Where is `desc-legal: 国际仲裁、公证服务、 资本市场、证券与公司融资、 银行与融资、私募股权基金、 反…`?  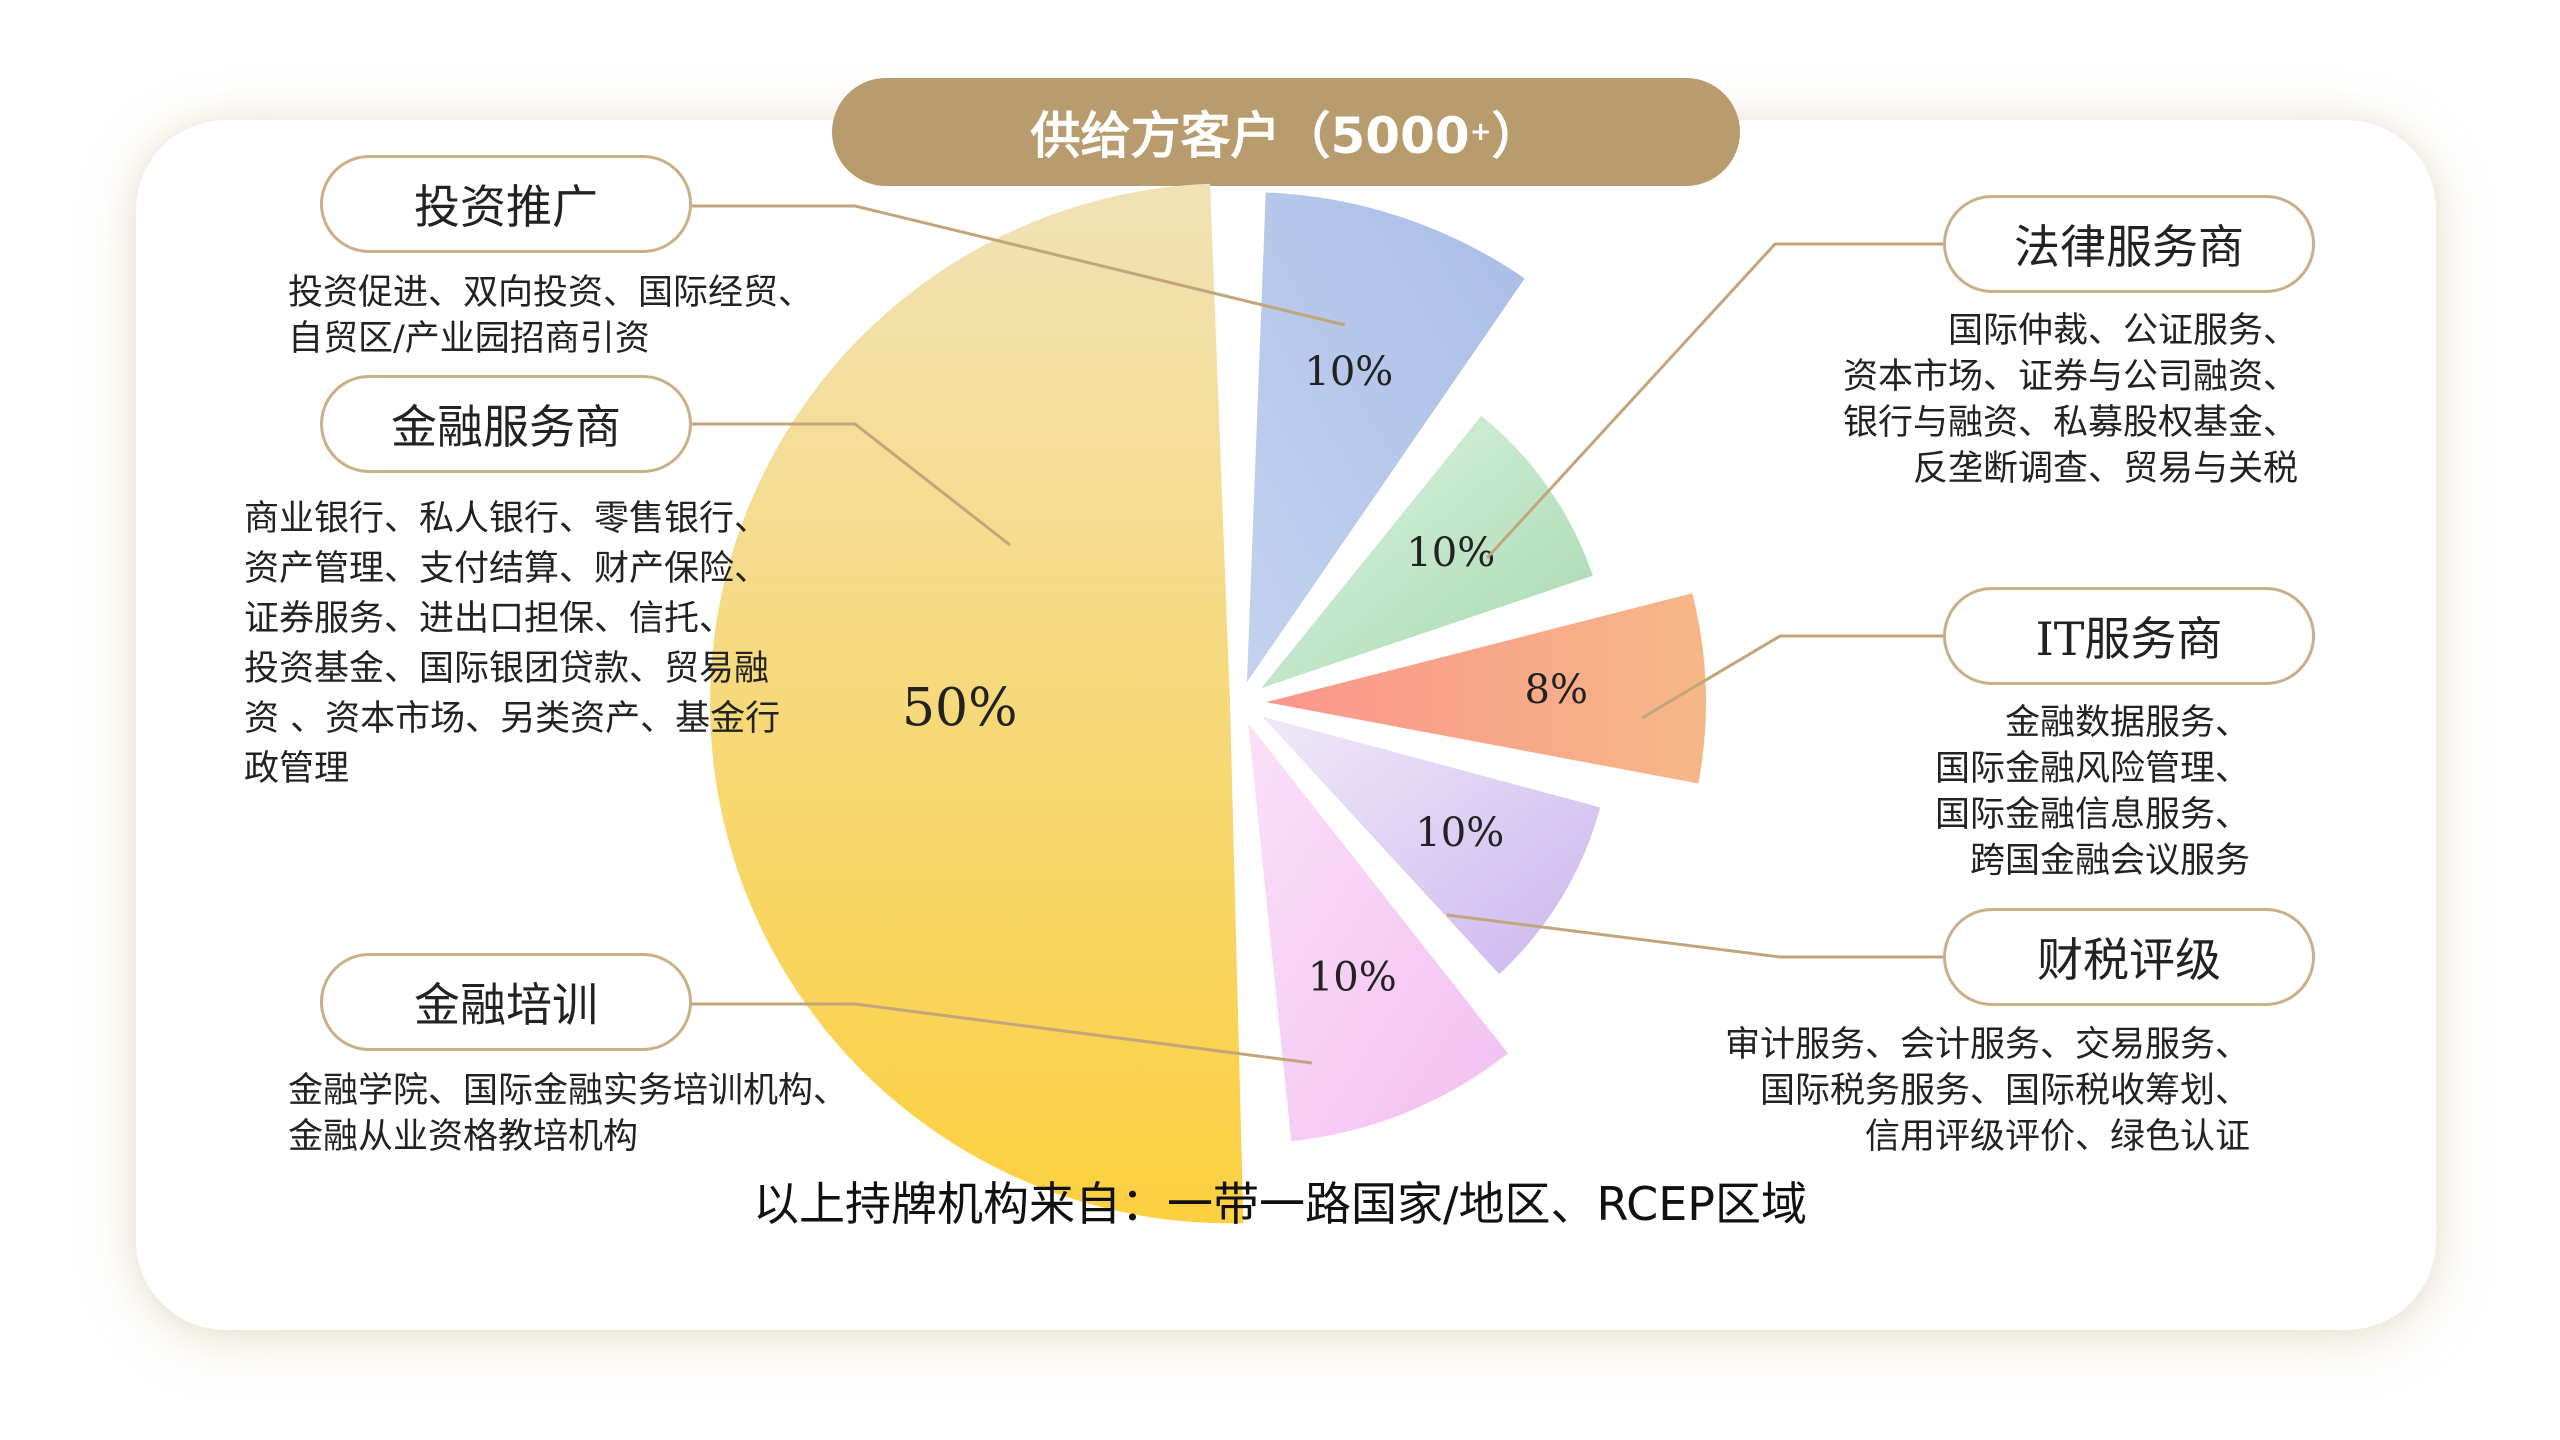 desc-legal: 国际仲裁、公证服务、 资本市场、证券与公司融资、 银行与融资、私募股权基金、 反… is located at coordinates (2070, 400).